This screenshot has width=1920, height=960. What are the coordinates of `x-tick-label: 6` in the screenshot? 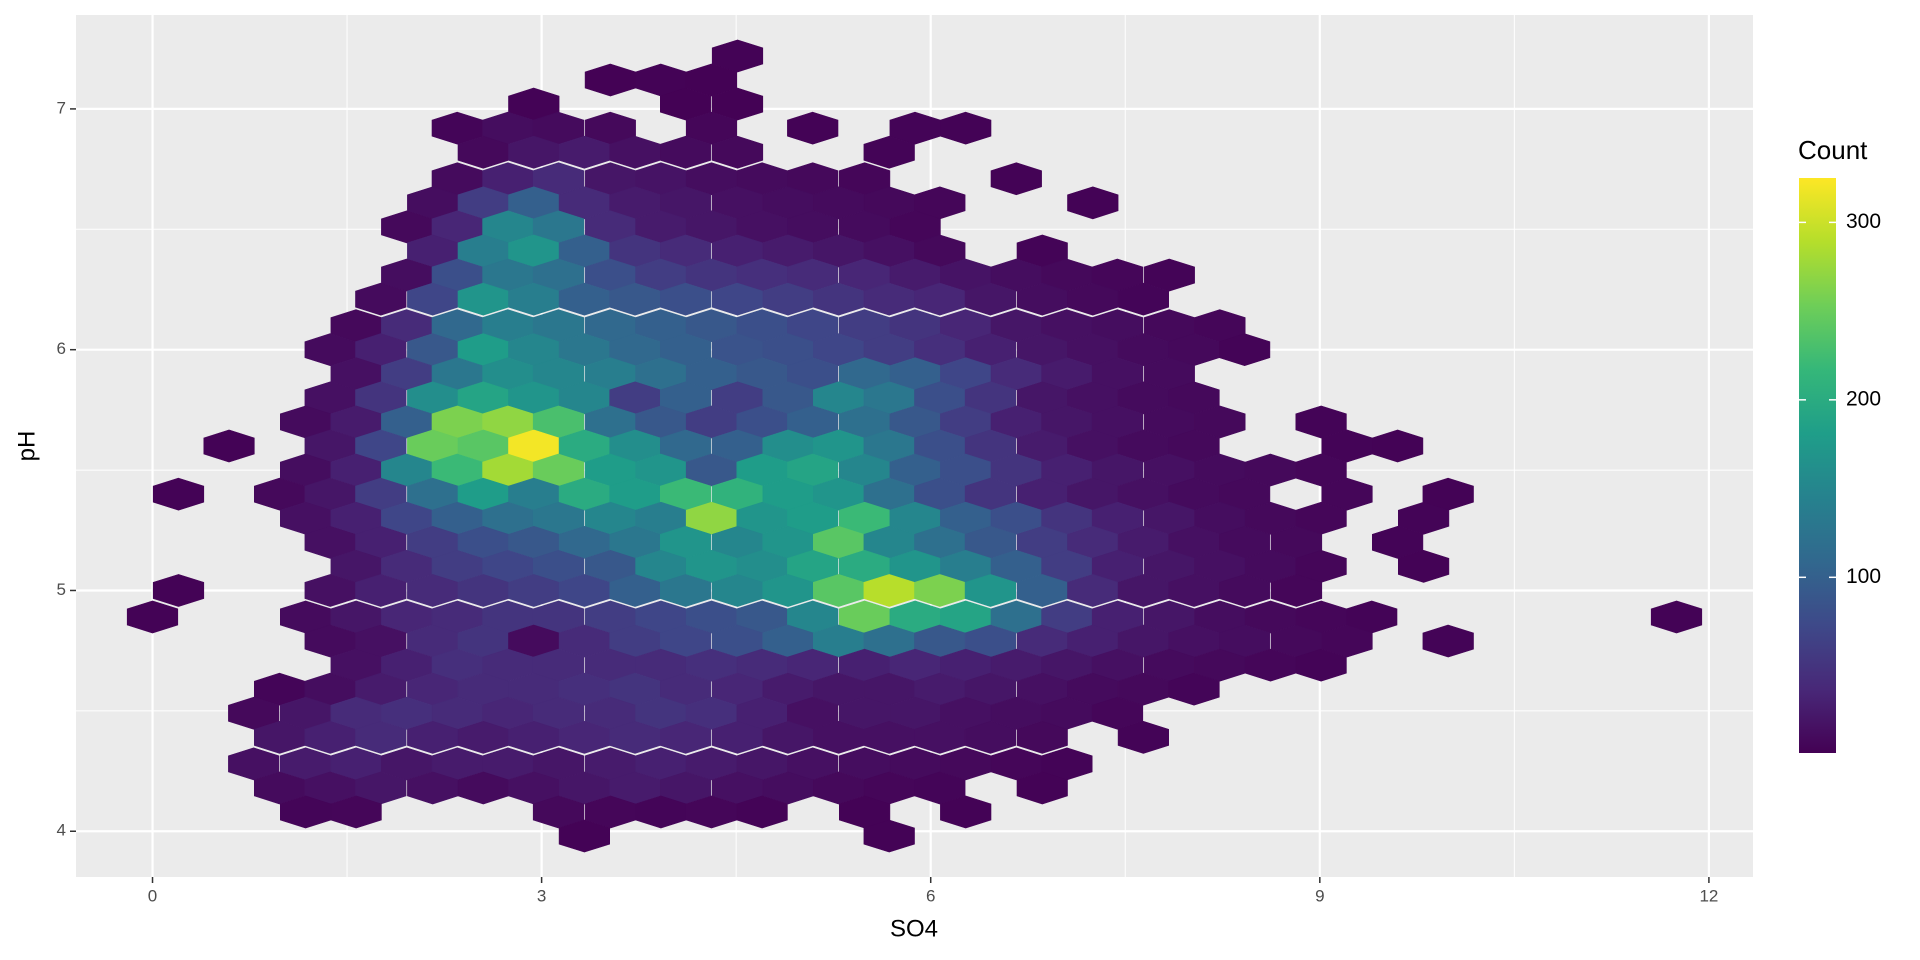 It's located at (930, 895).